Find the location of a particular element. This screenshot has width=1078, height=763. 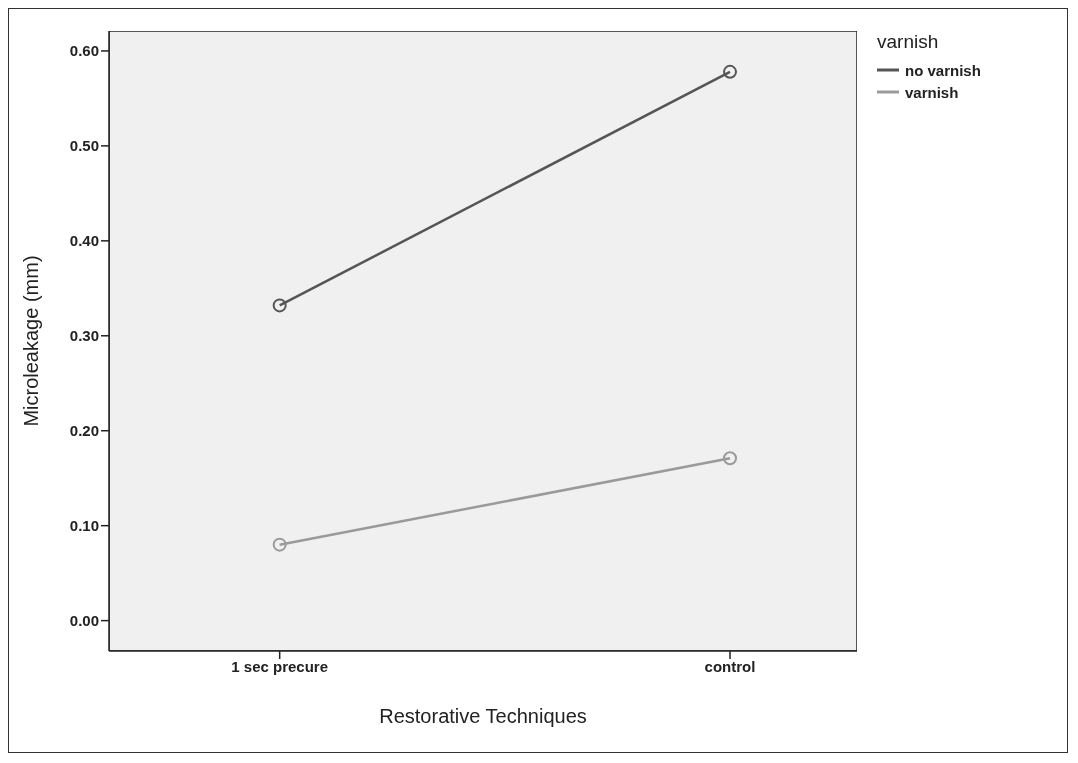

legend-title: varnish is located at coordinates (908, 42).